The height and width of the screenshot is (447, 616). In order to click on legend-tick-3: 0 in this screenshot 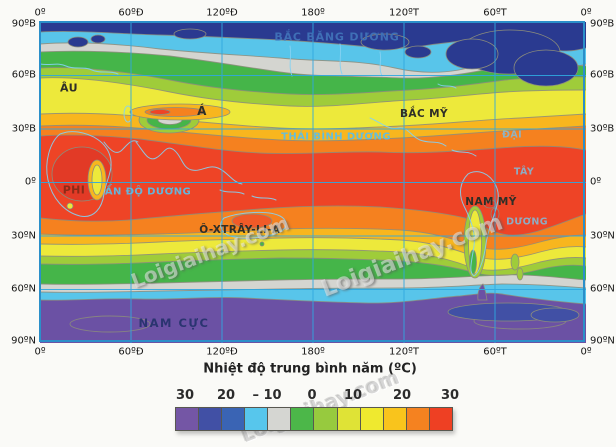, I will do `click(312, 395)`.